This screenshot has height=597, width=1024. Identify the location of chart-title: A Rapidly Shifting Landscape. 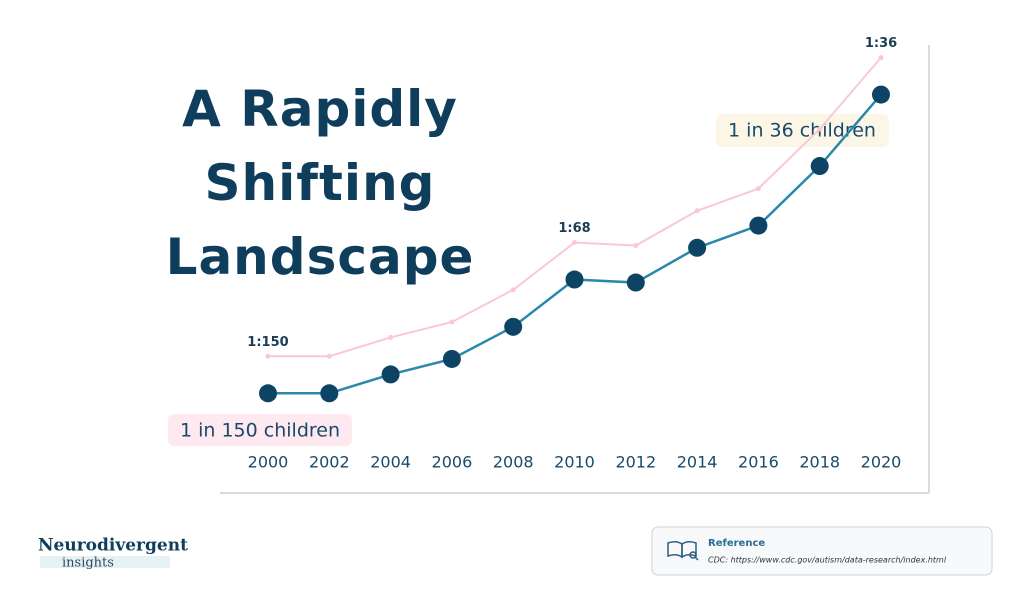
(320, 183).